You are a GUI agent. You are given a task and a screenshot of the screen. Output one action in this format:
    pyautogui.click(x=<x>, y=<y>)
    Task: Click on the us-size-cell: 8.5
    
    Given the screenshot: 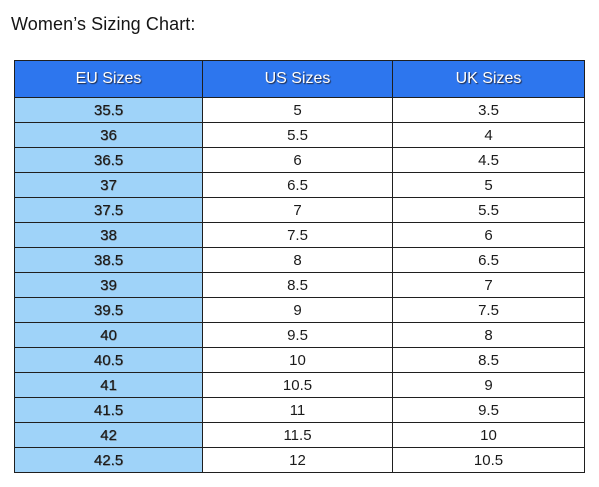 What is the action you would take?
    pyautogui.click(x=297, y=285)
    